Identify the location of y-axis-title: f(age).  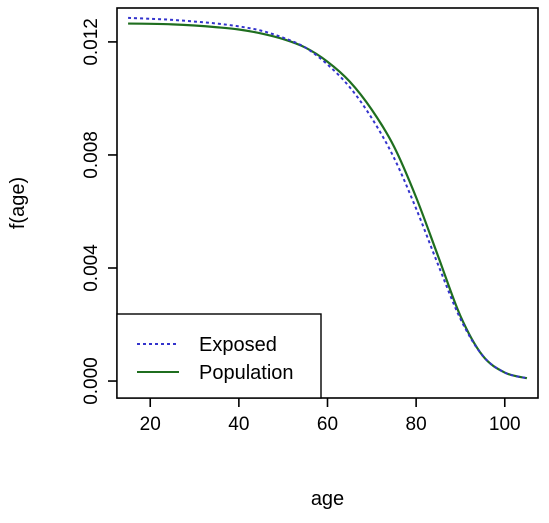
(18, 203).